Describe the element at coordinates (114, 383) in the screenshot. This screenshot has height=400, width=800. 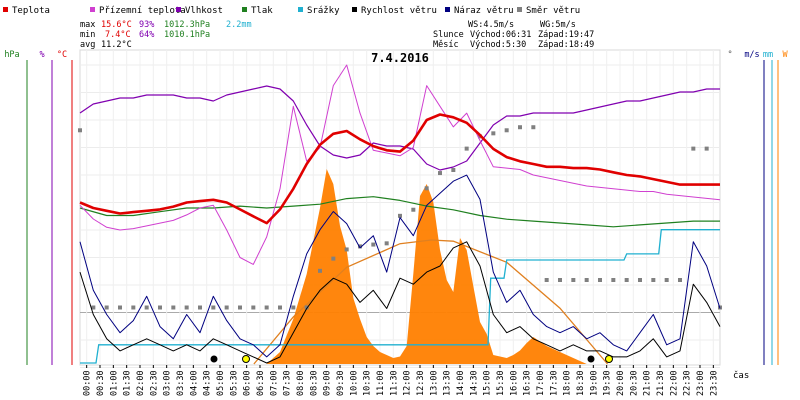
I see `x-tick-label-2: 01:00` at that location.